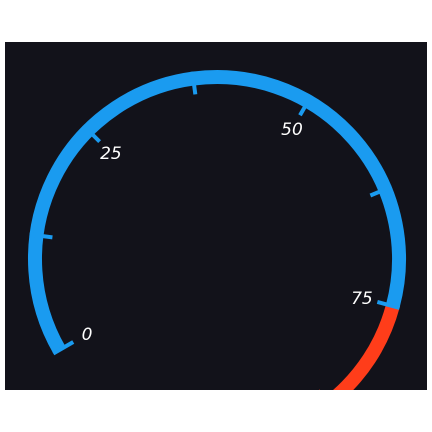  Describe the element at coordinates (362, 299) in the screenshot. I see `tick-label-75: 75` at that location.